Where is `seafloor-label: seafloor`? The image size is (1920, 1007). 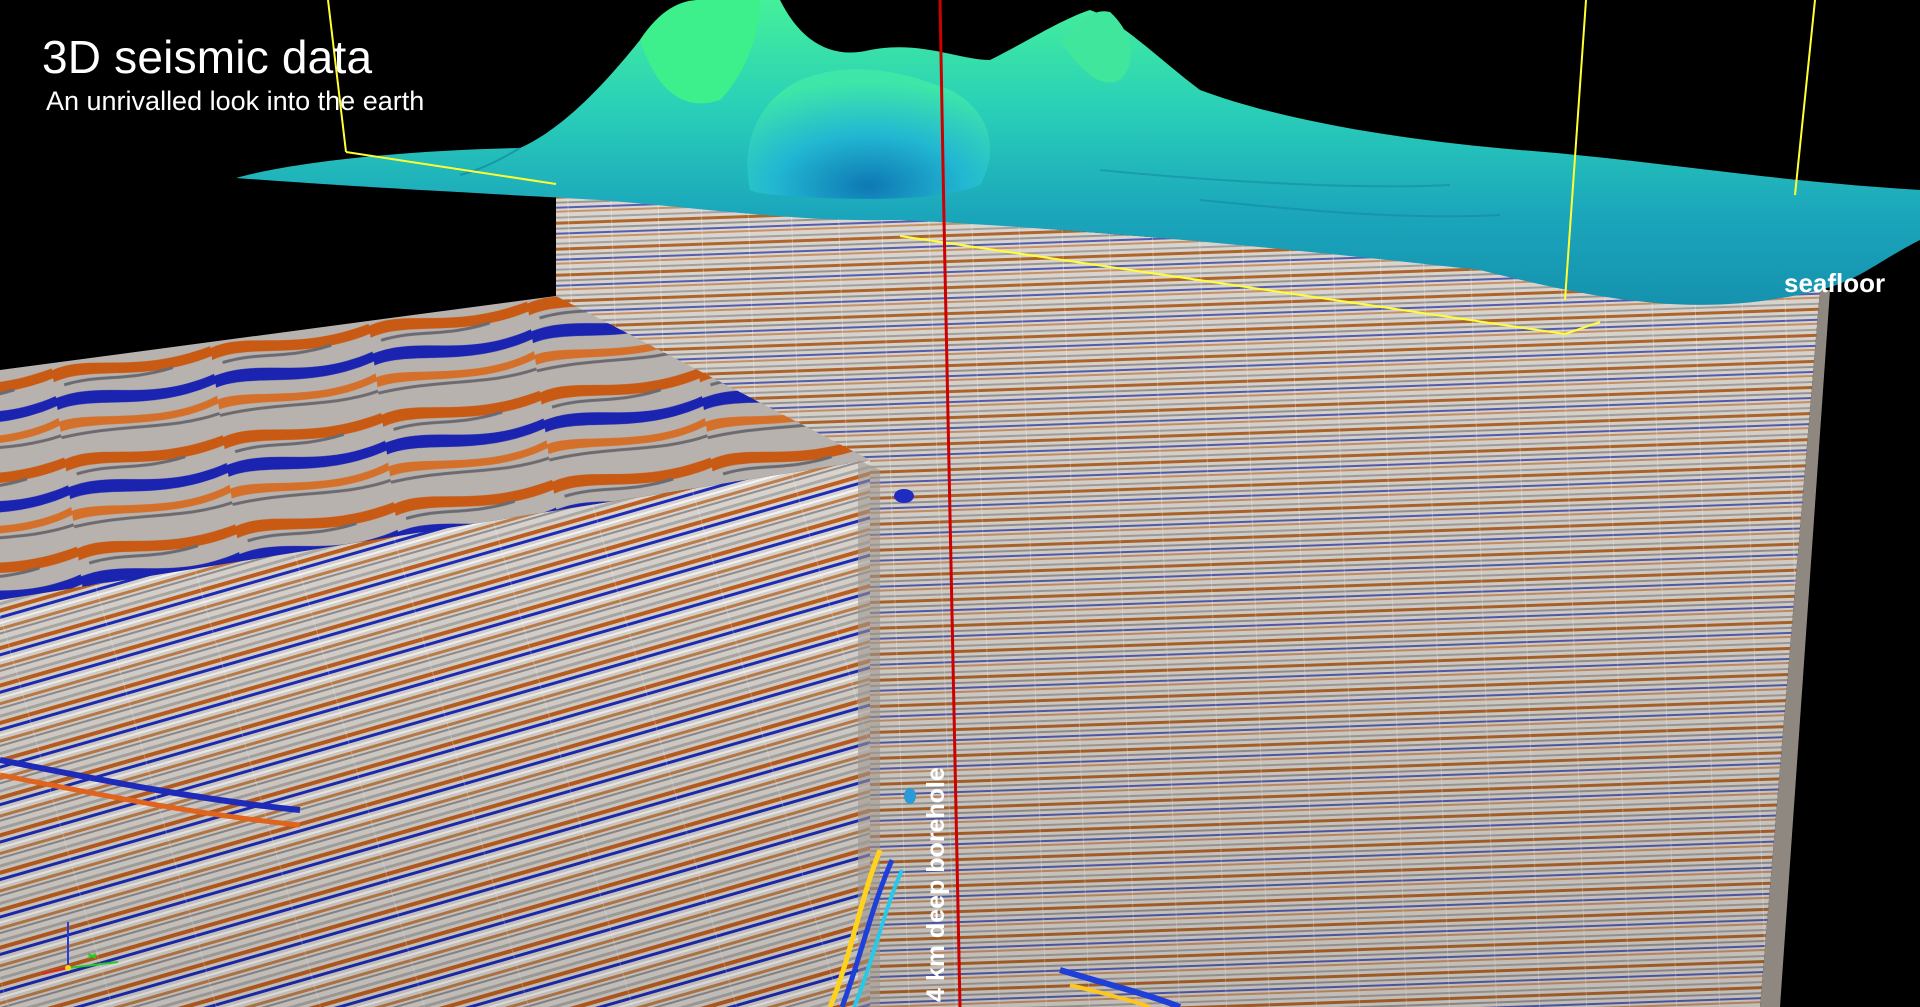 seafloor-label: seafloor is located at coordinates (1835, 283).